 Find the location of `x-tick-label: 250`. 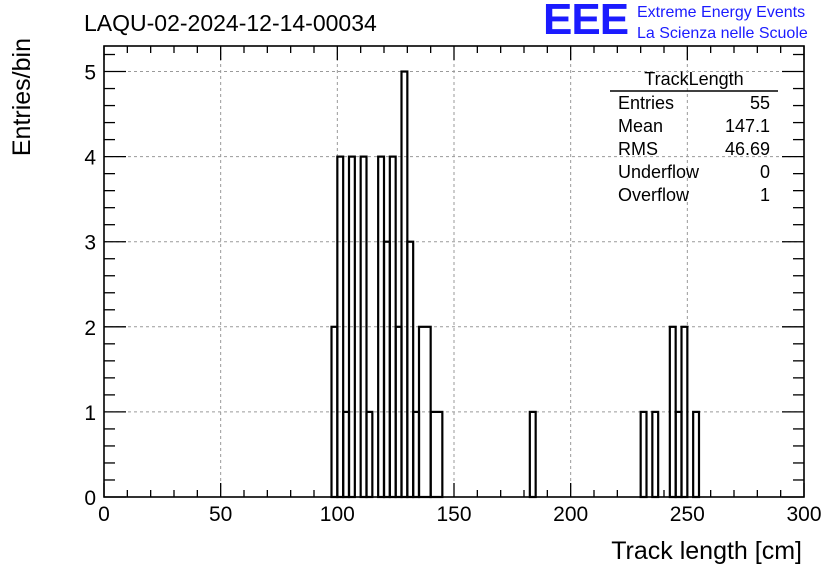

x-tick-label: 250 is located at coordinates (687, 514).